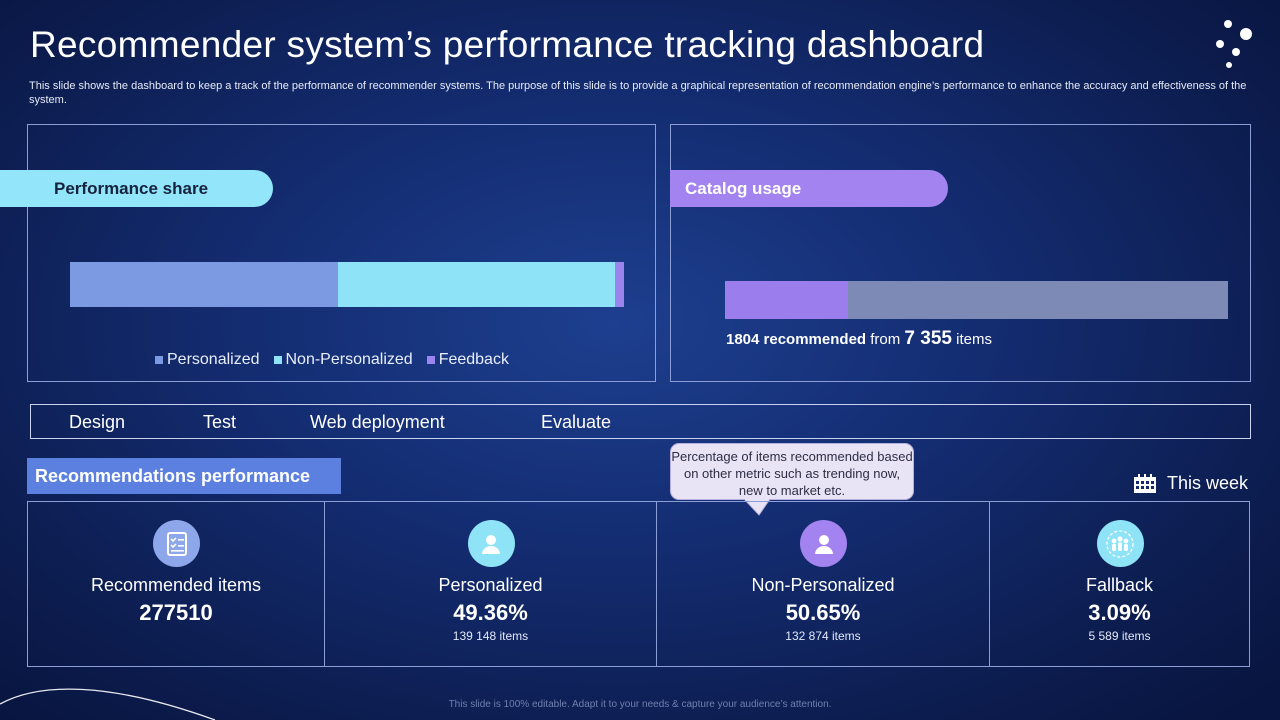 This screenshot has width=1280, height=720. Describe the element at coordinates (159, 360) in the screenshot. I see `legend-swatch-personalized` at that location.